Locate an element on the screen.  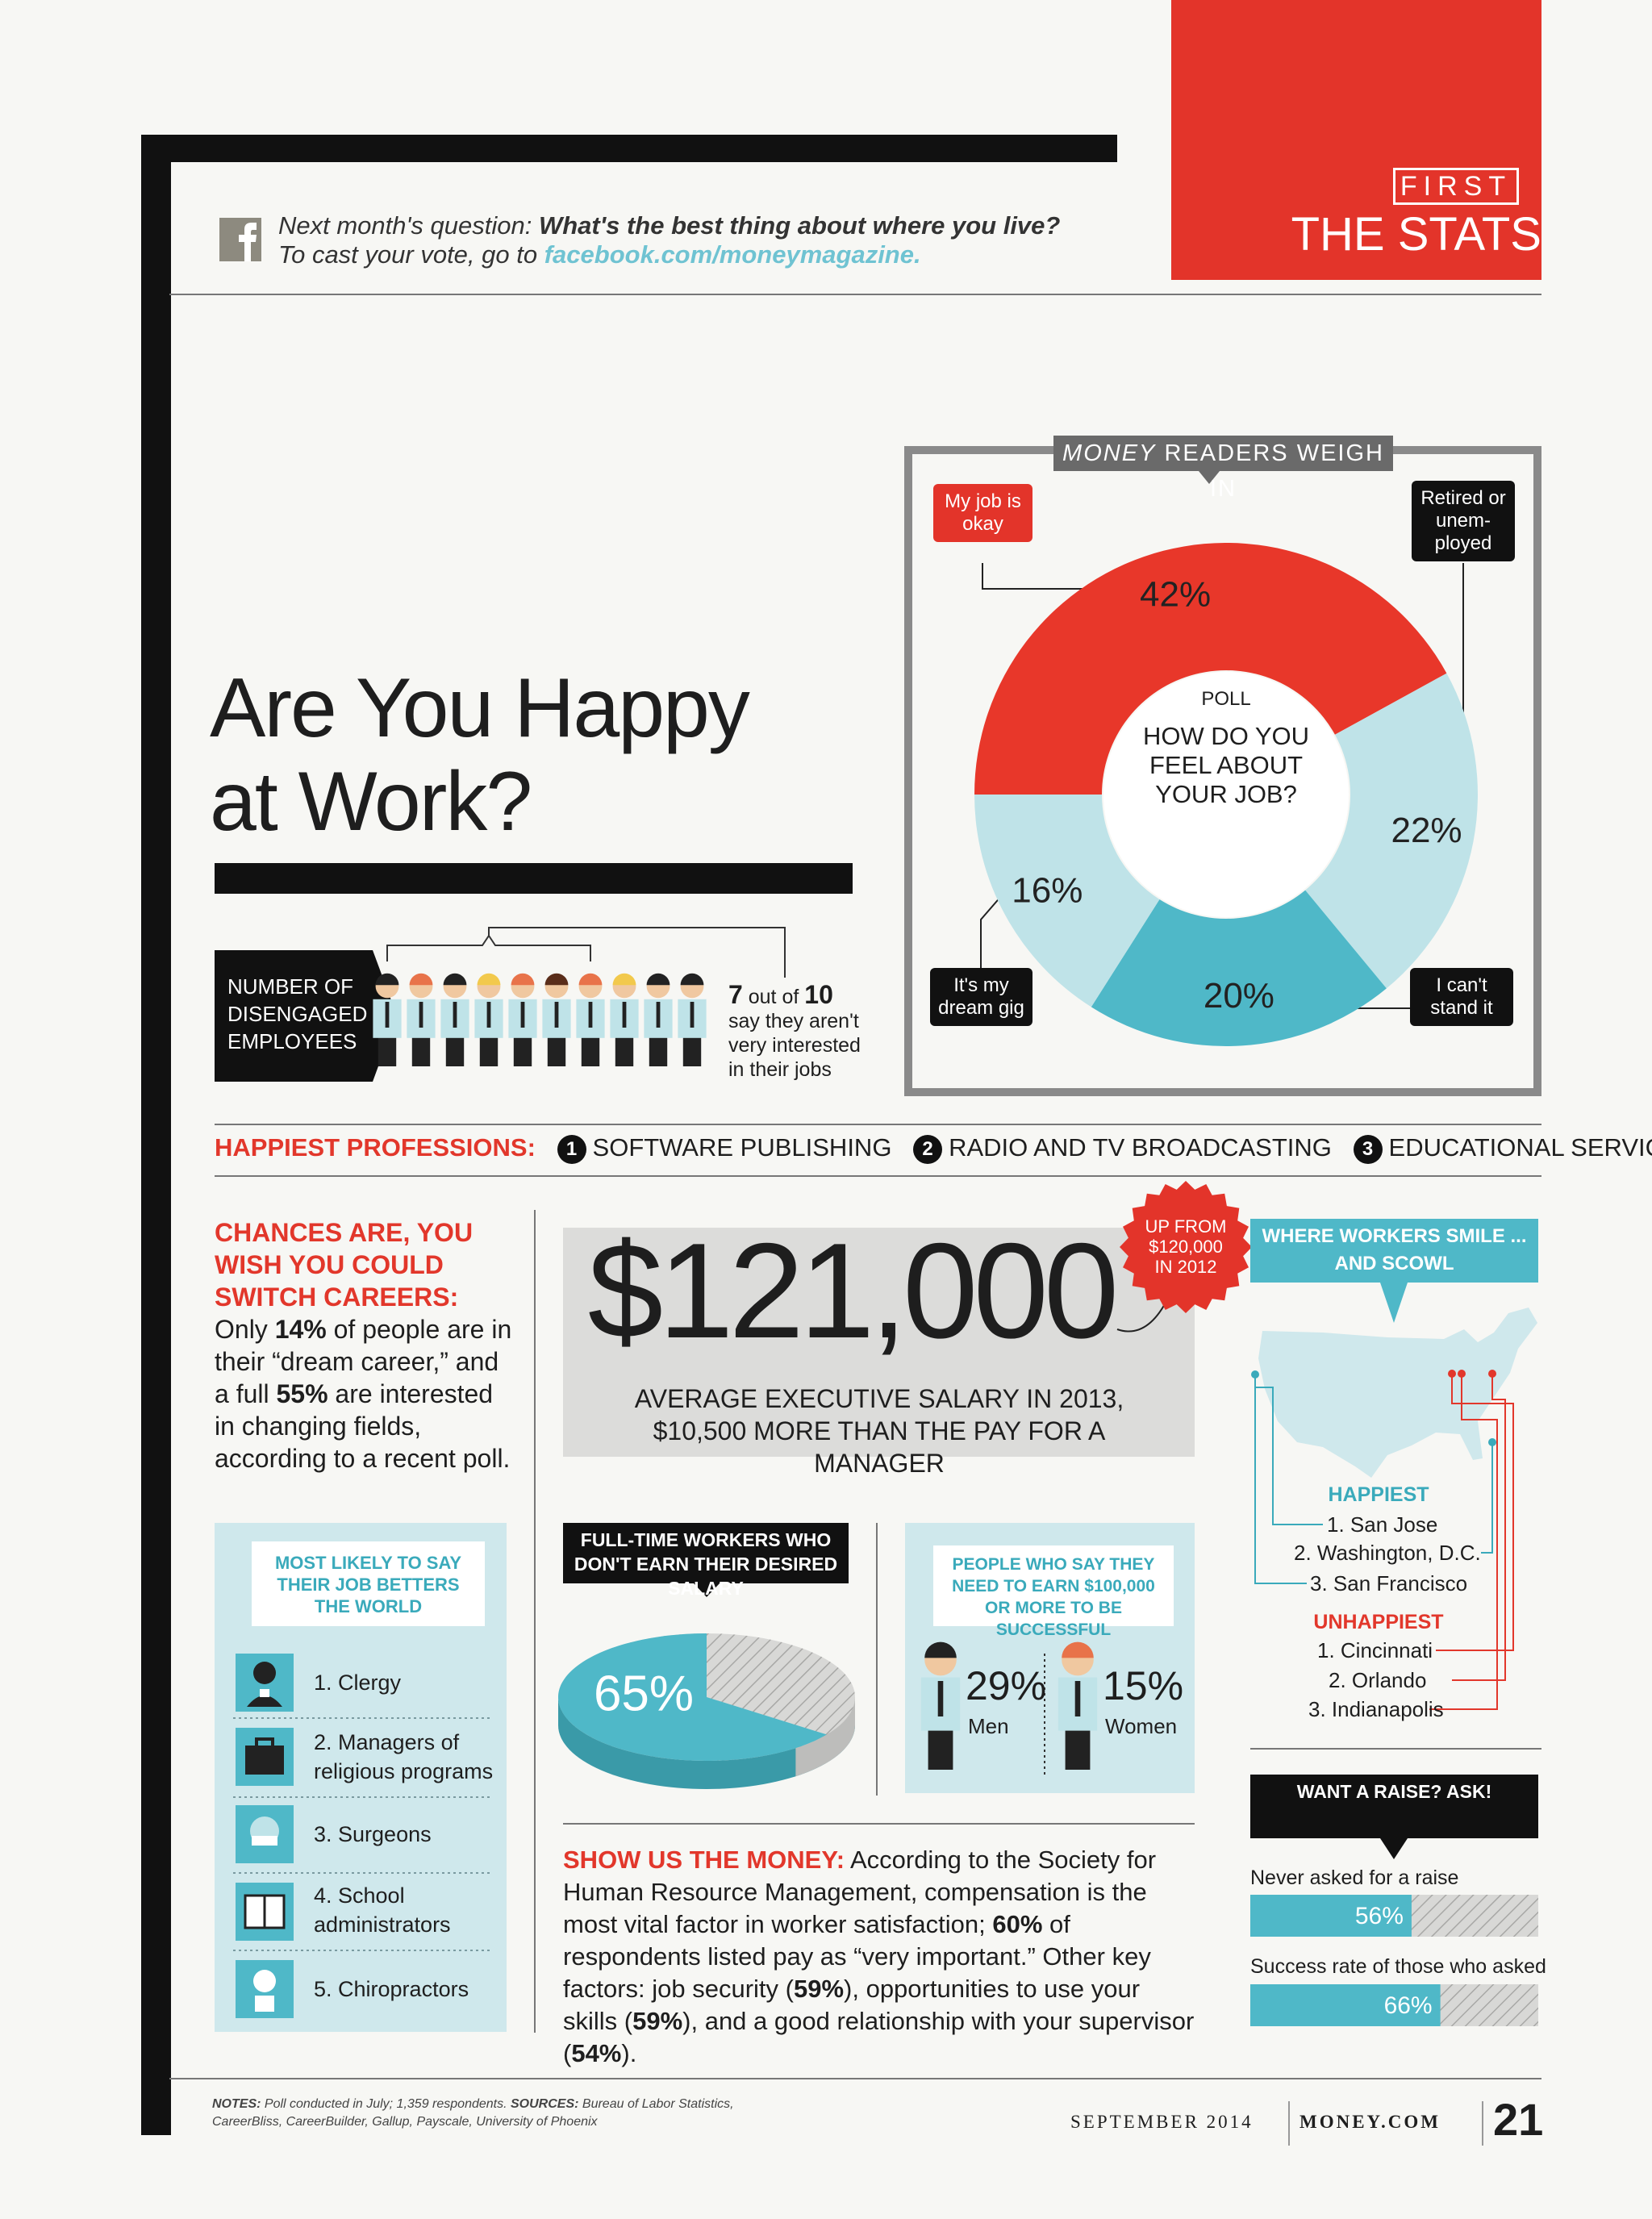
list-dividers is located at coordinates (362, 1834).